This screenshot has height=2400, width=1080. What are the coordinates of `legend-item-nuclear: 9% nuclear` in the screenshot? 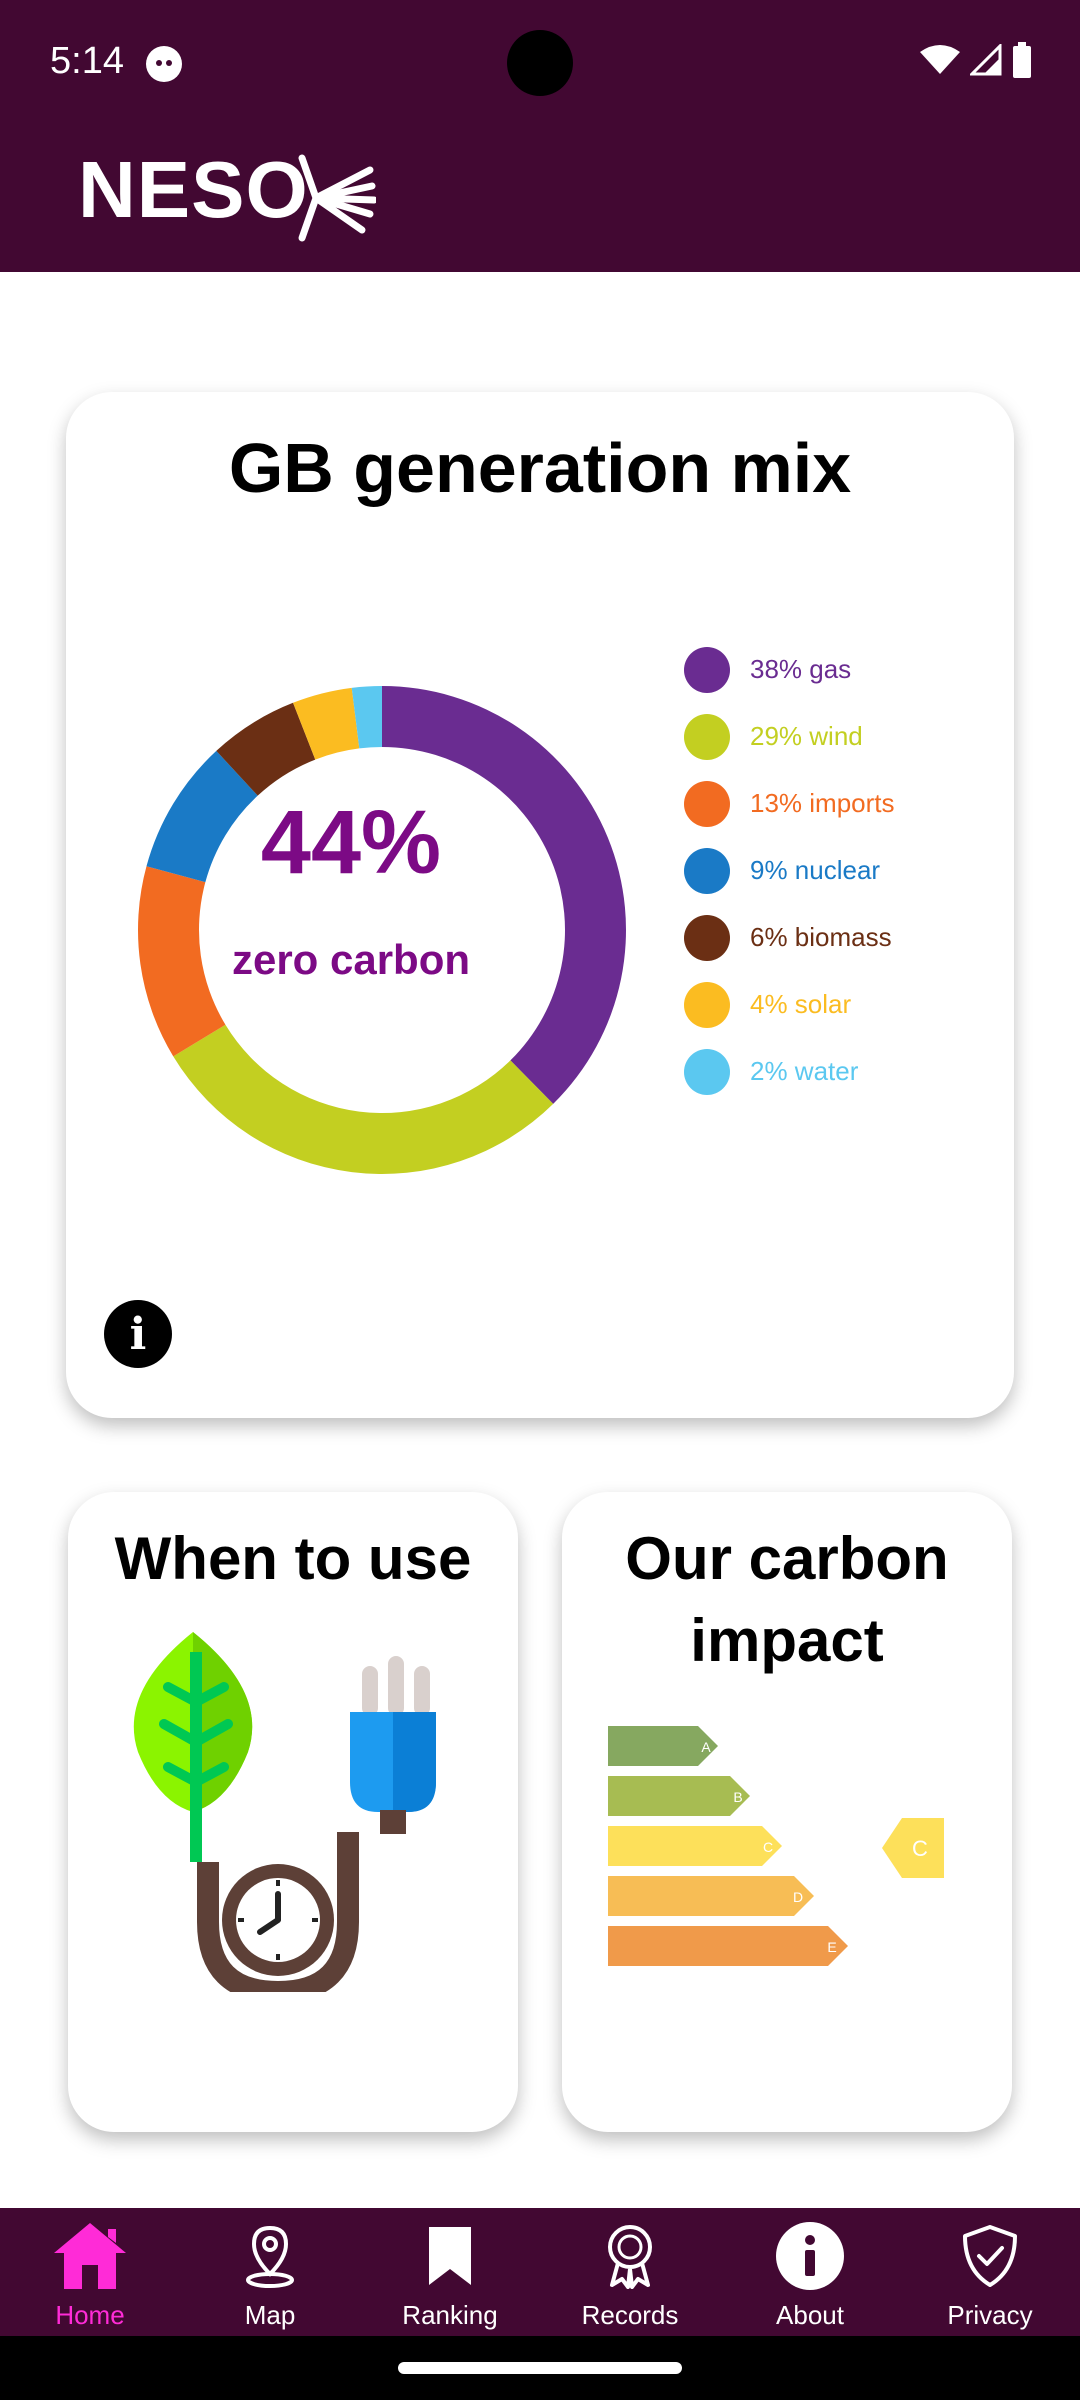 It's located at (789, 870).